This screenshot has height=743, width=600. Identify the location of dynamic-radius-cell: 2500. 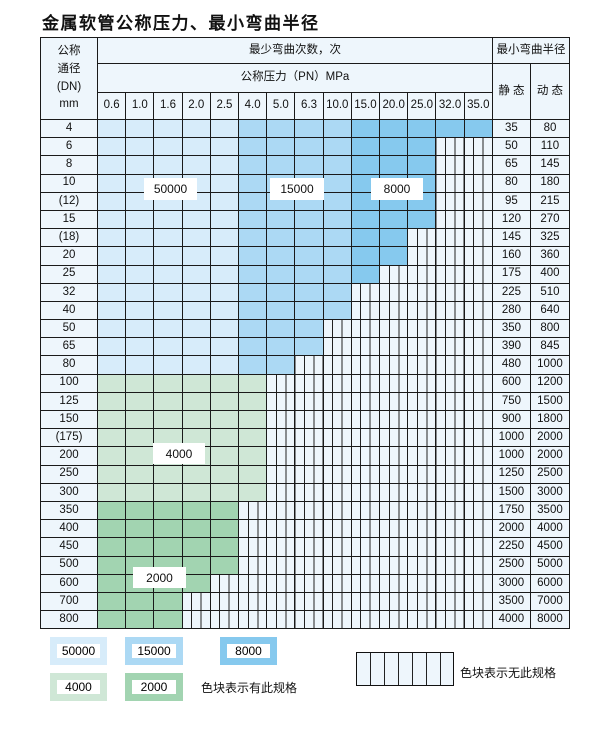
(550, 474).